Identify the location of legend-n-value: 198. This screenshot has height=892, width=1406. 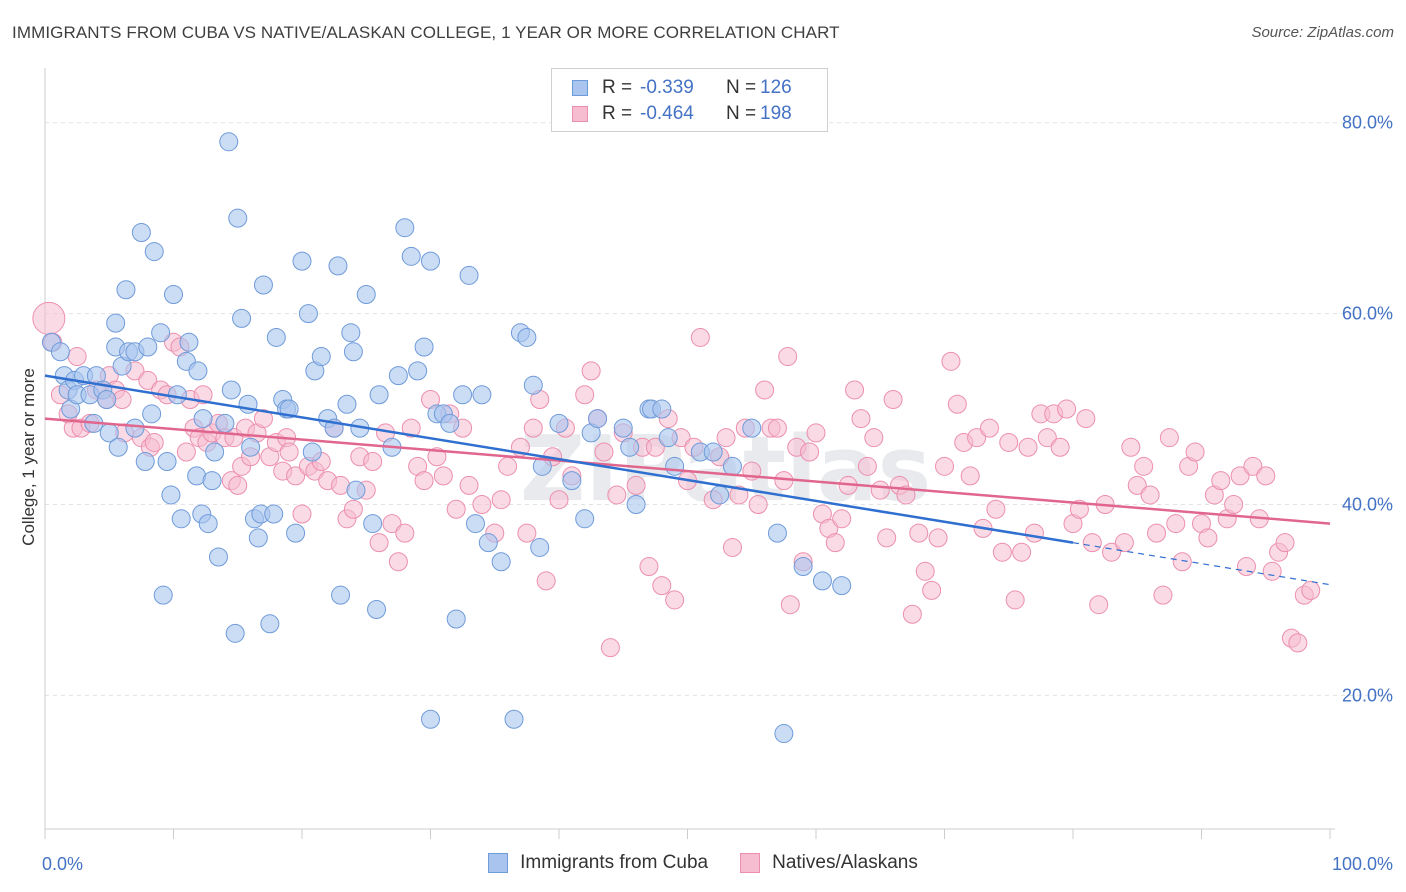
(776, 113).